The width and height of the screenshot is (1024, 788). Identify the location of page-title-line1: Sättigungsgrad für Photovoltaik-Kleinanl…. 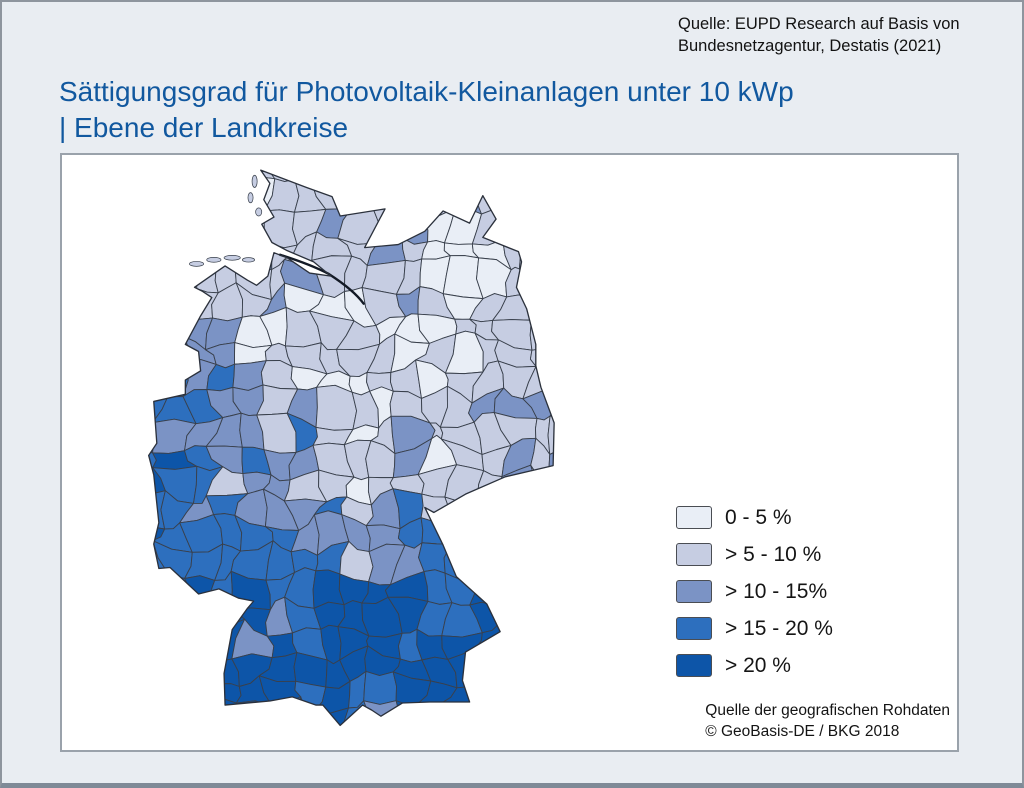
(426, 91).